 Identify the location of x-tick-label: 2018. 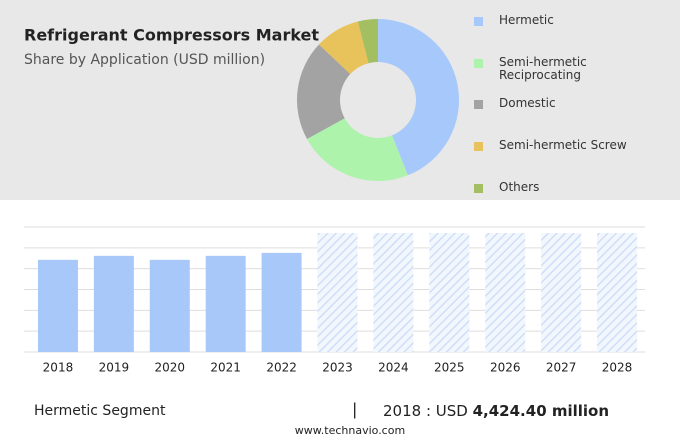
(58, 368).